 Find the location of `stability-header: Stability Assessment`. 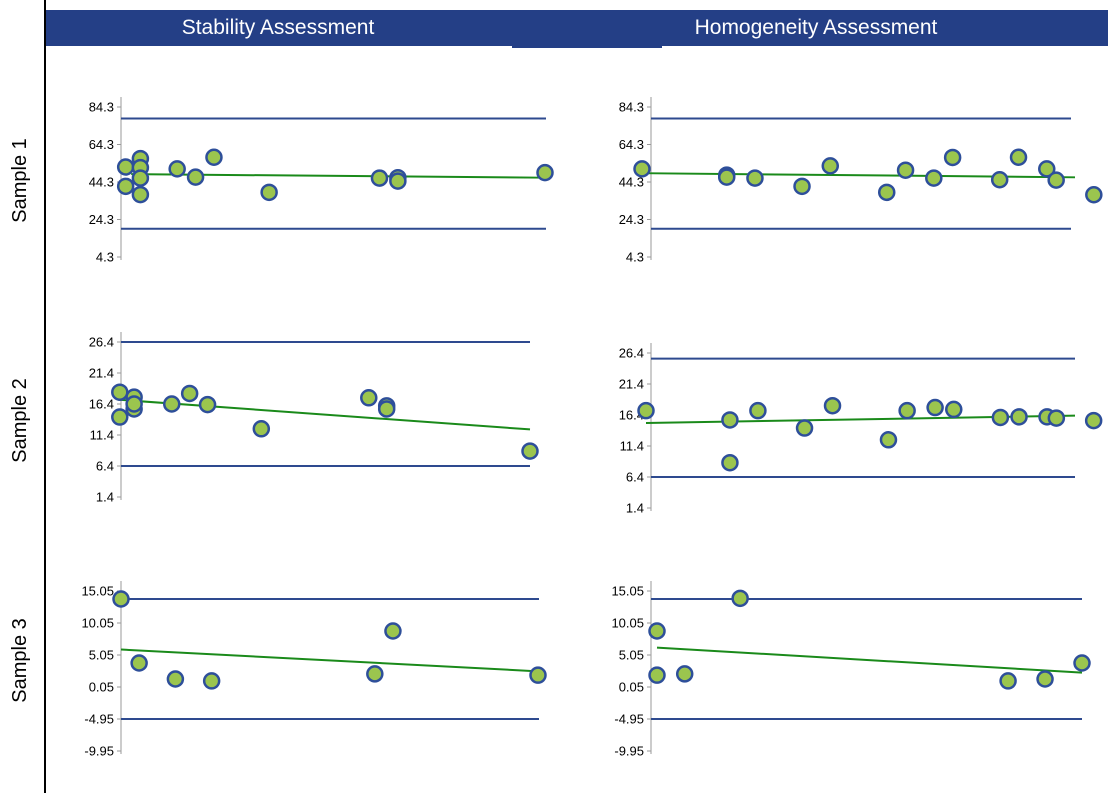

stability-header: Stability Assessment is located at coordinates (278, 27).